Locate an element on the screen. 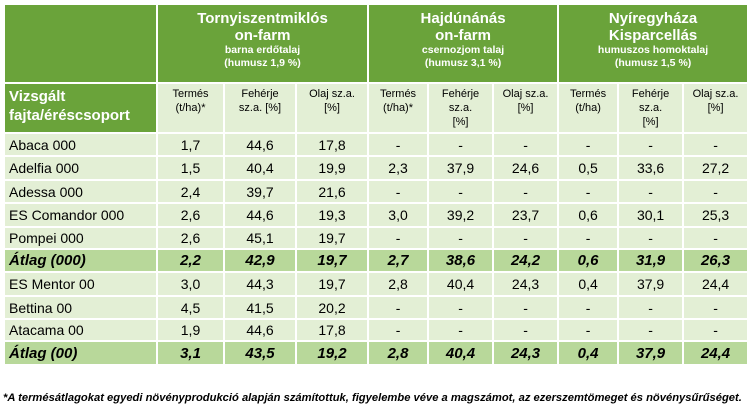  value-cell: 23,7 is located at coordinates (526, 215).